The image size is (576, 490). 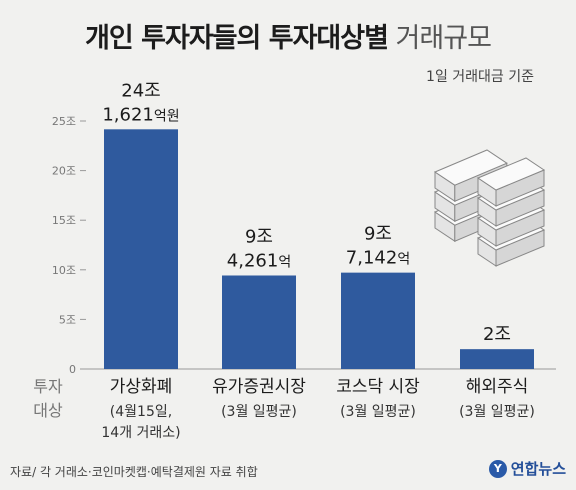 I want to click on data-label-main: 2조, so click(x=497, y=334).